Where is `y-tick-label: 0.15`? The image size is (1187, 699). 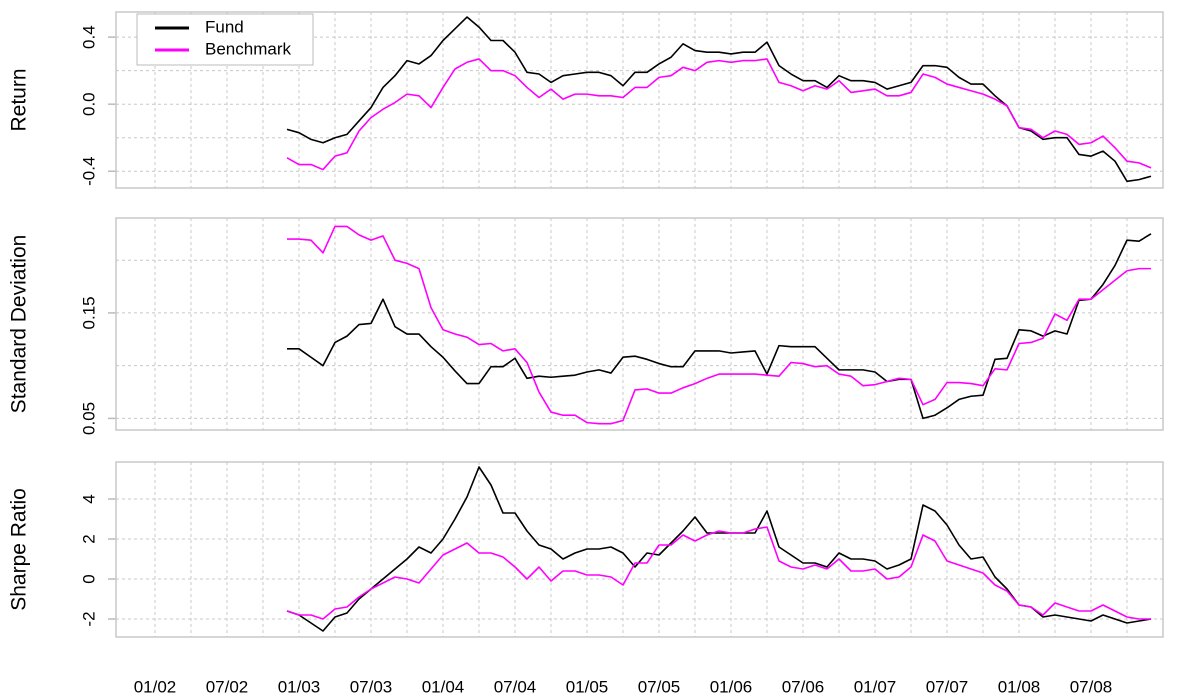
y-tick-label: 0.15 is located at coordinates (88, 312).